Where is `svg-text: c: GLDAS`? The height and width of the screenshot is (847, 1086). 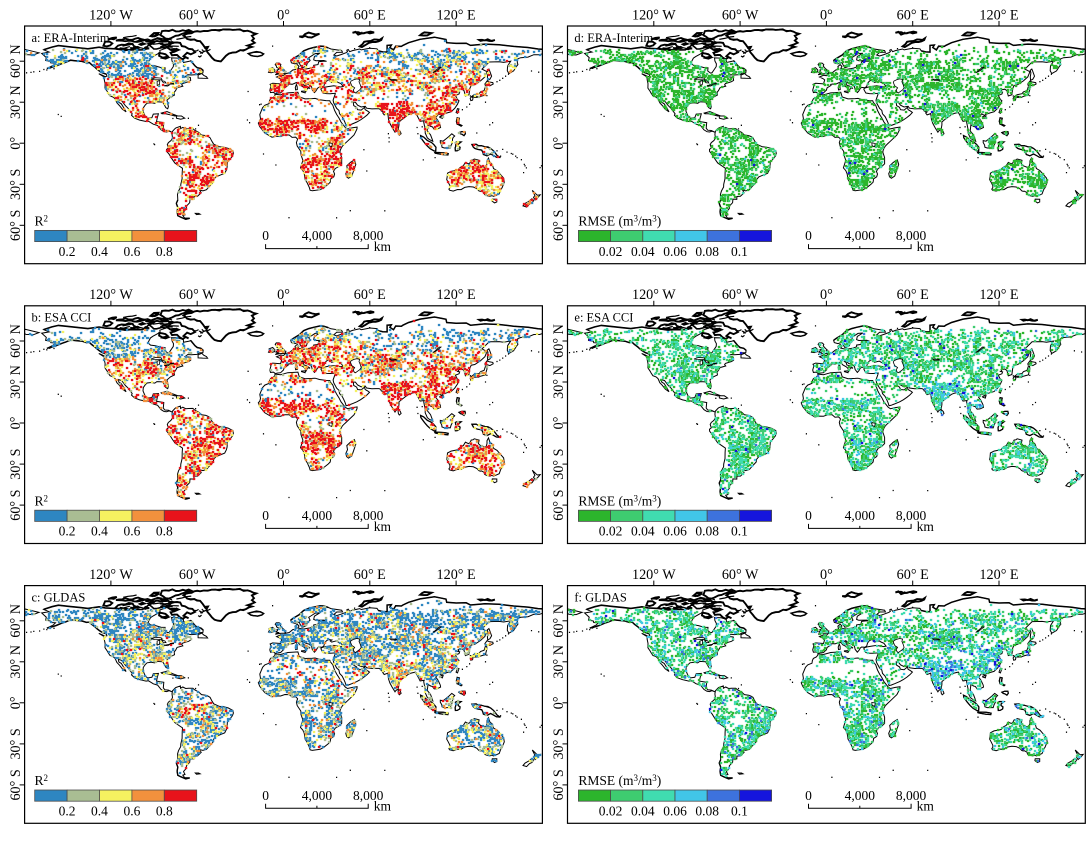 svg-text: c: GLDAS is located at coordinates (59, 597).